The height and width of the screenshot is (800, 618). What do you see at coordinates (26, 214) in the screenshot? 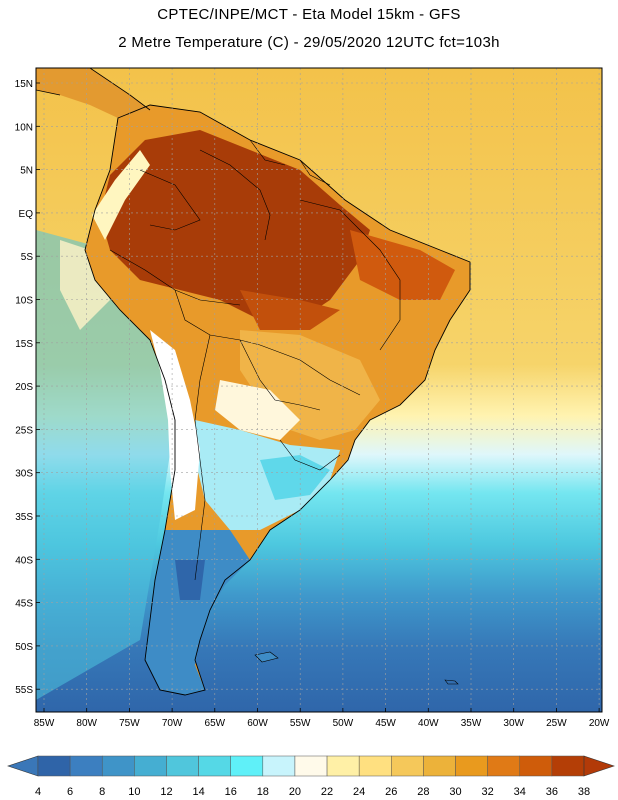
I see `lat-label: EQ` at bounding box center [26, 214].